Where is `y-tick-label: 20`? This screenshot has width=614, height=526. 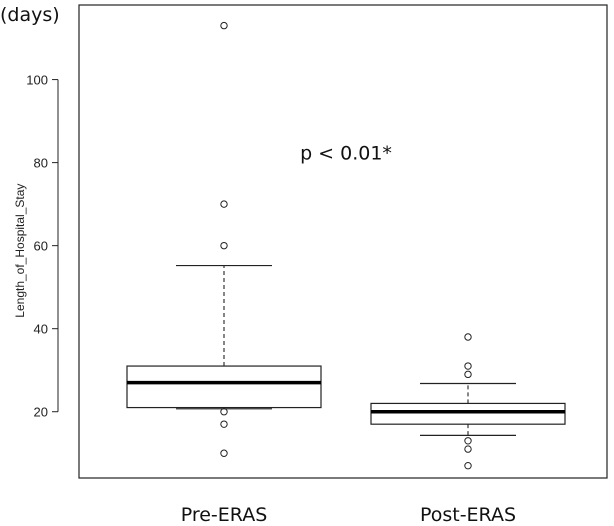 y-tick-label: 20 is located at coordinates (41, 412).